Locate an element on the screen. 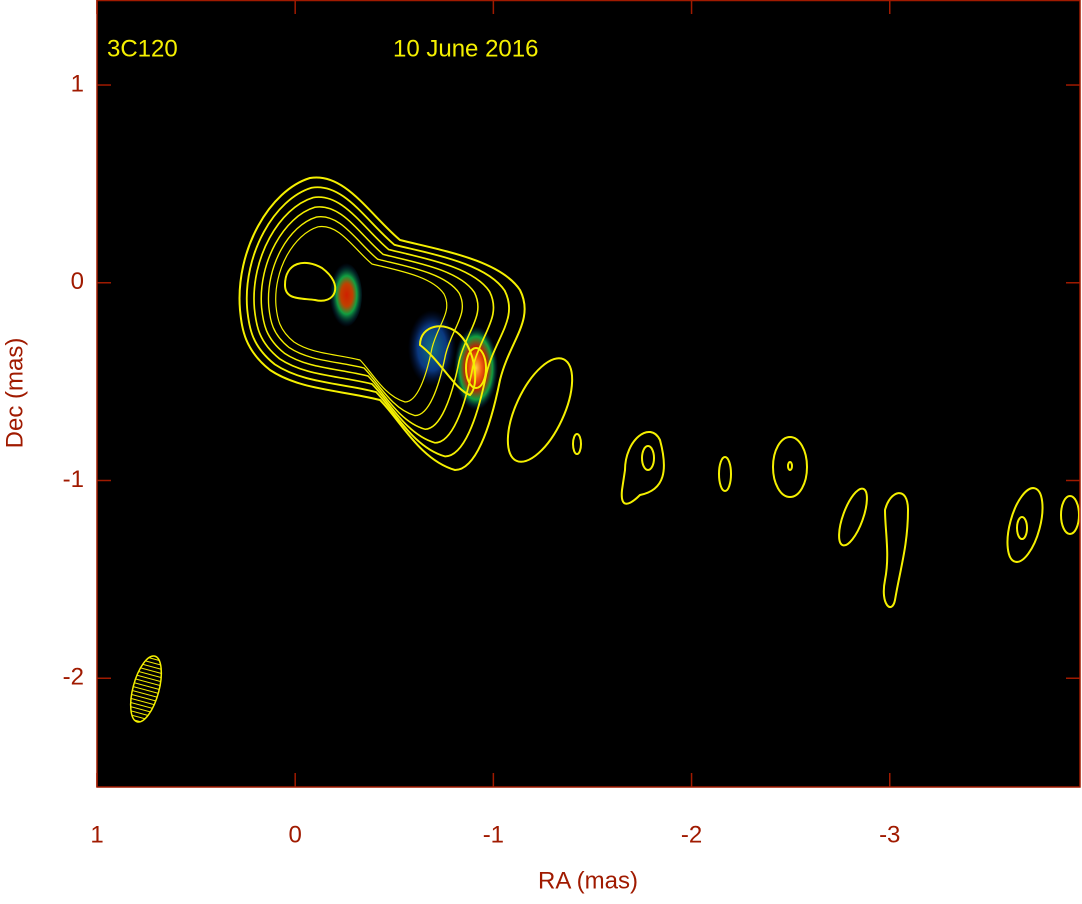  x-tick-label: -3 is located at coordinates (889, 834).